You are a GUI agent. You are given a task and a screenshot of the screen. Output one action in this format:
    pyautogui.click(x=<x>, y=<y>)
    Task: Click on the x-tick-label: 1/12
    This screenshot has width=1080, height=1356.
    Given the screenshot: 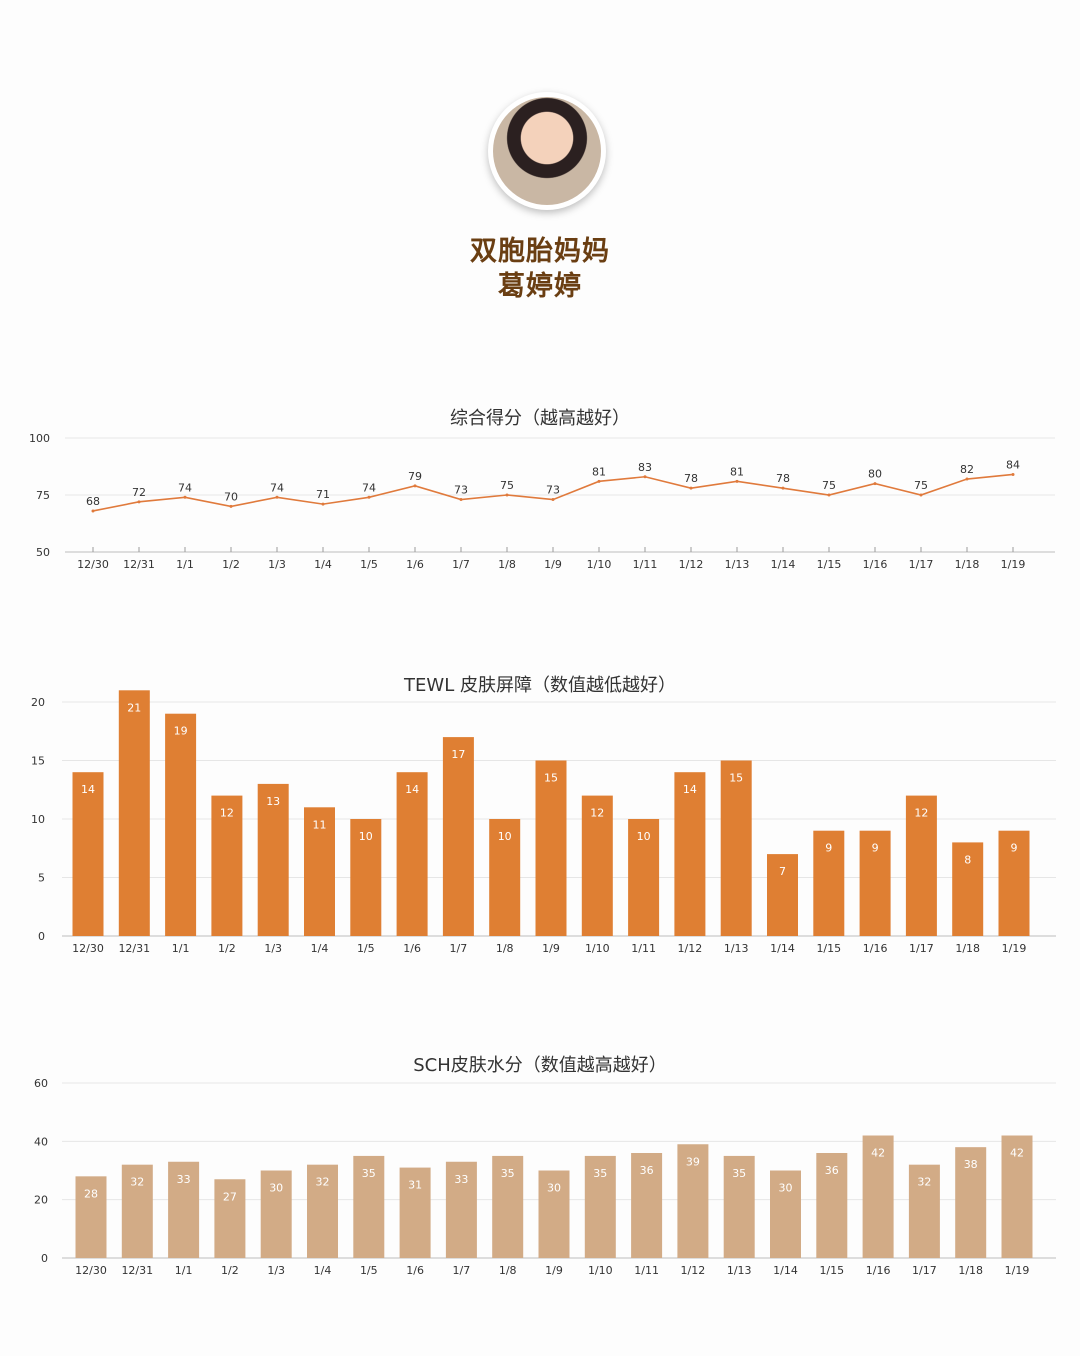 What is the action you would take?
    pyautogui.click(x=690, y=948)
    